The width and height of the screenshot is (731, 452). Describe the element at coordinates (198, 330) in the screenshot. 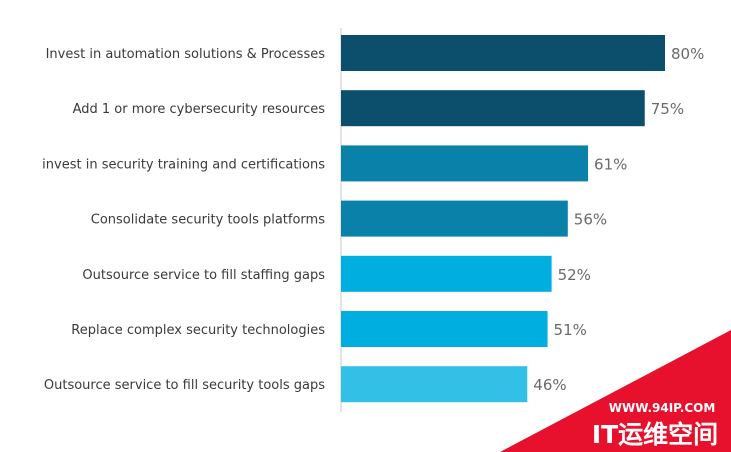

I see `category-label: Replace complex security technologies` at that location.